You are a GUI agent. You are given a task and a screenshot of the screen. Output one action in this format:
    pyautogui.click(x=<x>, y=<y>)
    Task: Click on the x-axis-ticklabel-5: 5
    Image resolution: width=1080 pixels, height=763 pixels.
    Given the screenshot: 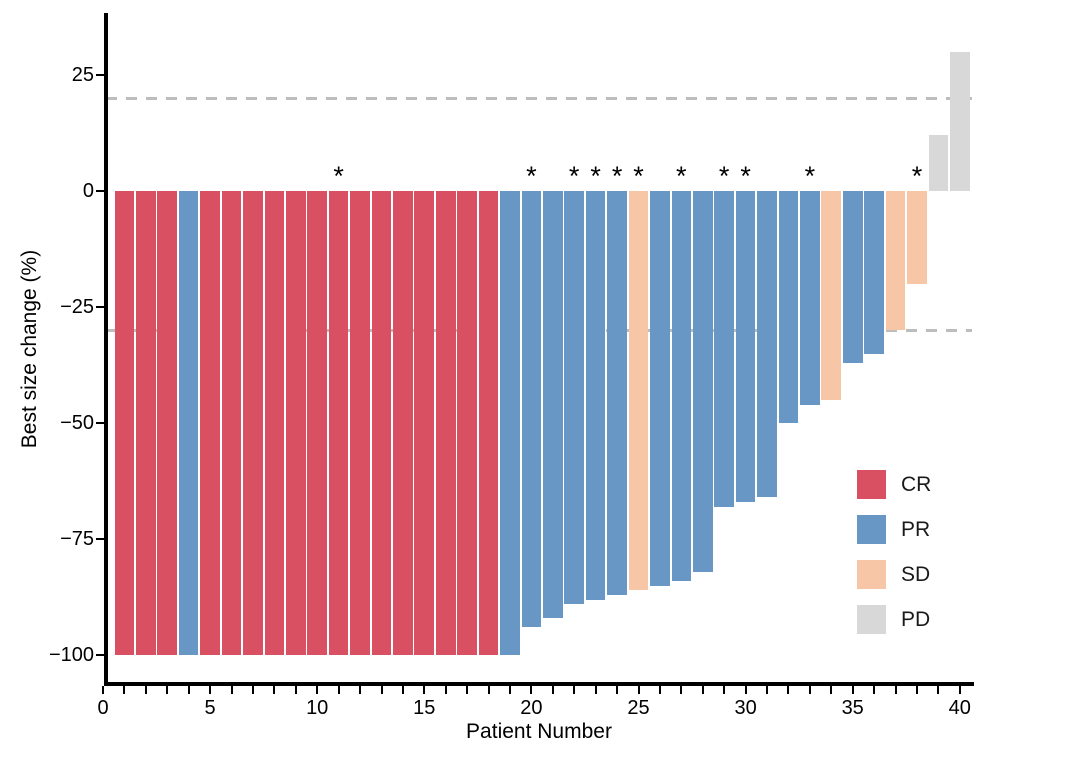 What is the action you would take?
    pyautogui.click(x=210, y=708)
    